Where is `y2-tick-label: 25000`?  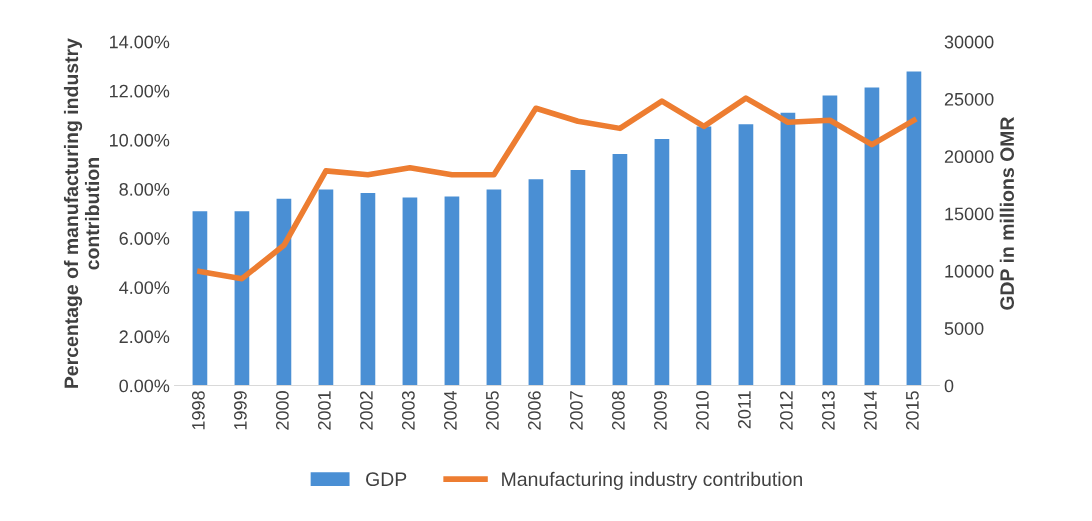
y2-tick-label: 25000 is located at coordinates (969, 99).